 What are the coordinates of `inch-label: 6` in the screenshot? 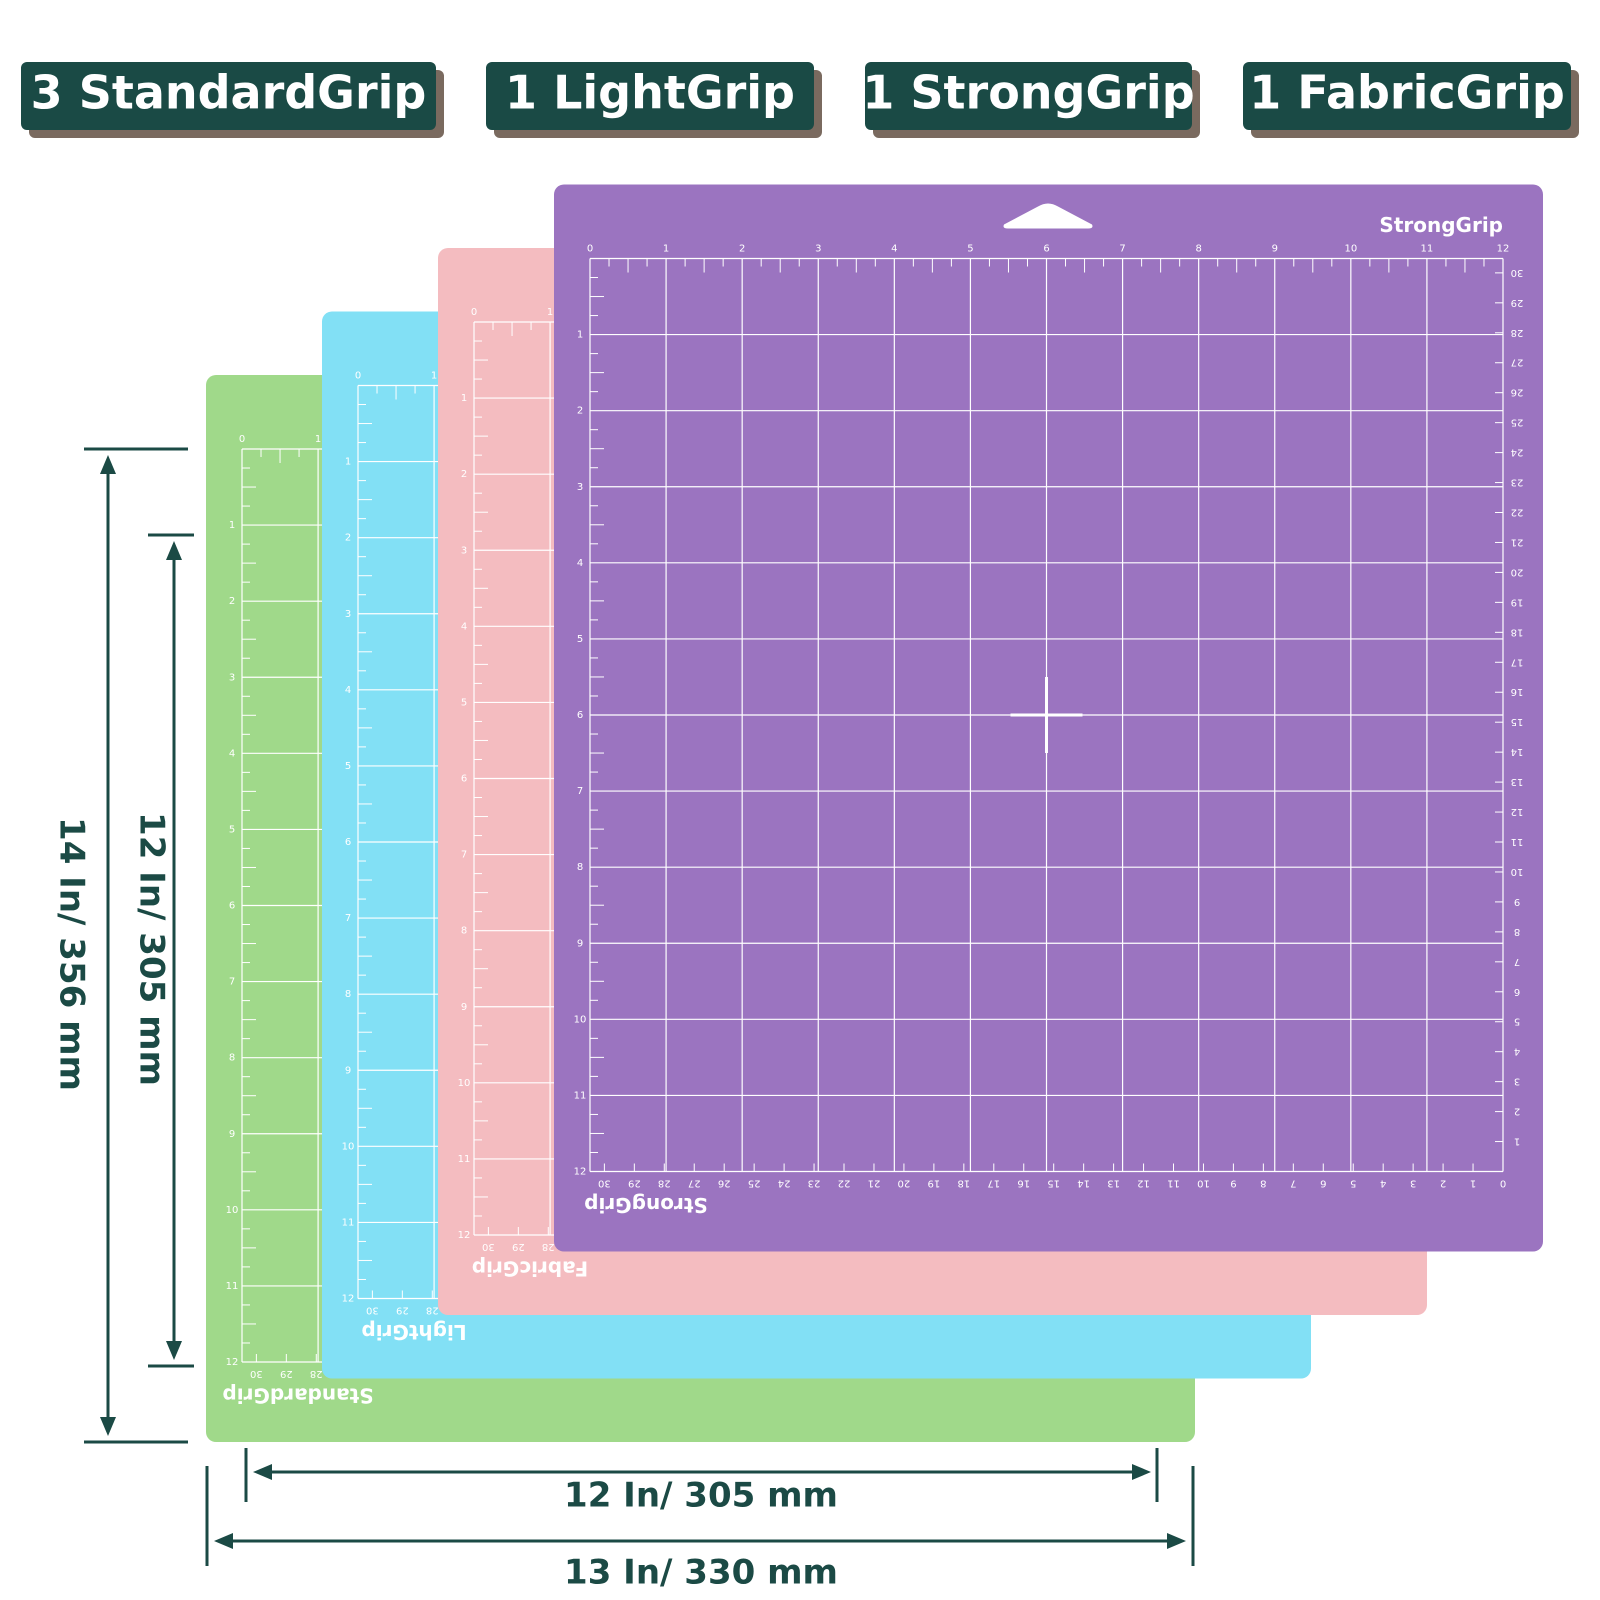 It's located at (580, 715).